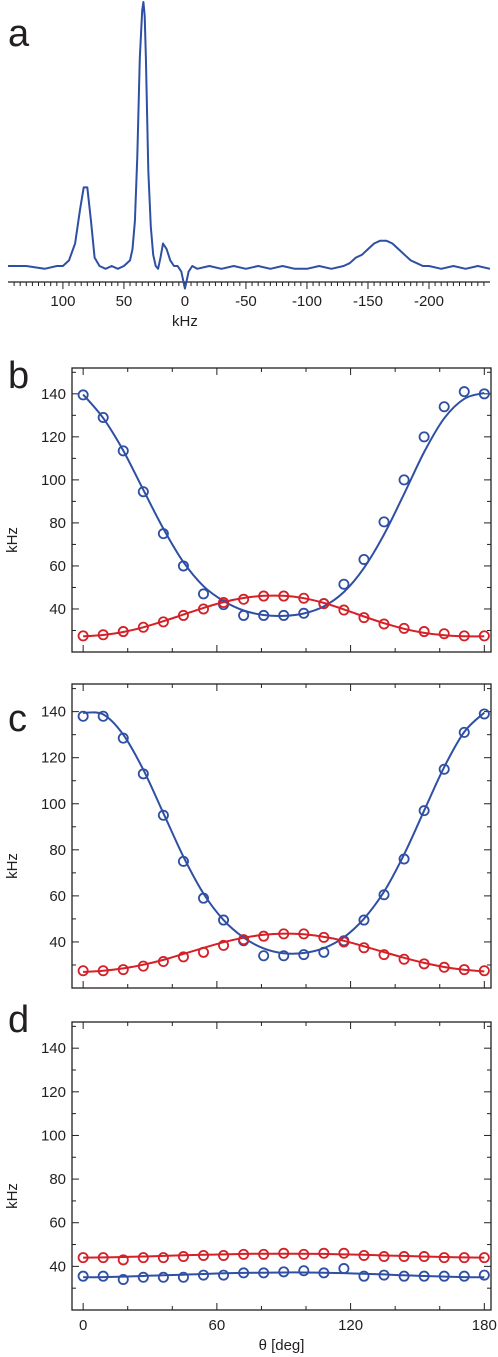  Describe the element at coordinates (282, 1345) in the screenshot. I see `x-axis-label: θ [deg]` at that location.